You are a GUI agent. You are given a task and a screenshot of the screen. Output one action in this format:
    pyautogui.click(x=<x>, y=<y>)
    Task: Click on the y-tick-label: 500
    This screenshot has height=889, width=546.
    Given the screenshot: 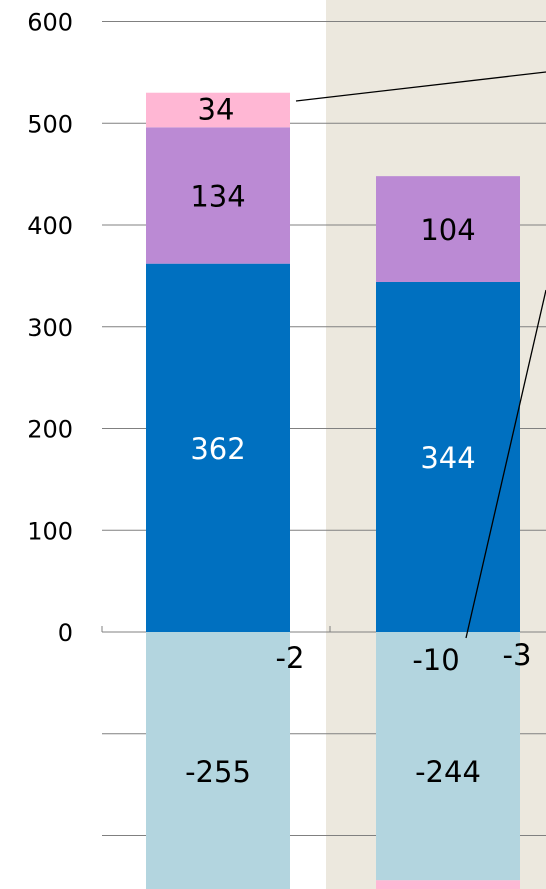 What is the action you would take?
    pyautogui.click(x=50, y=124)
    